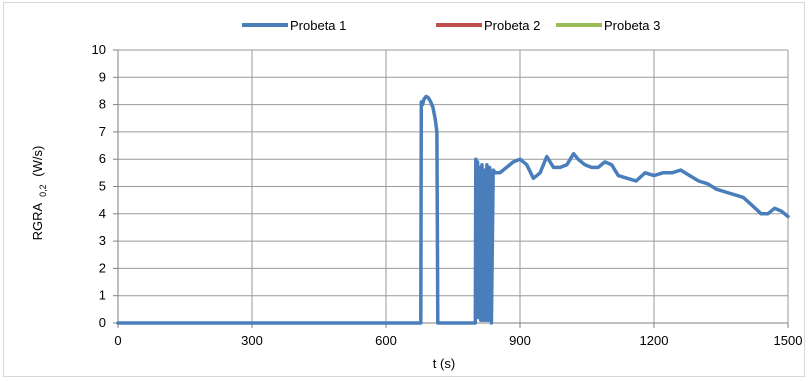  I want to click on y-tick-label: 0, so click(102, 322).